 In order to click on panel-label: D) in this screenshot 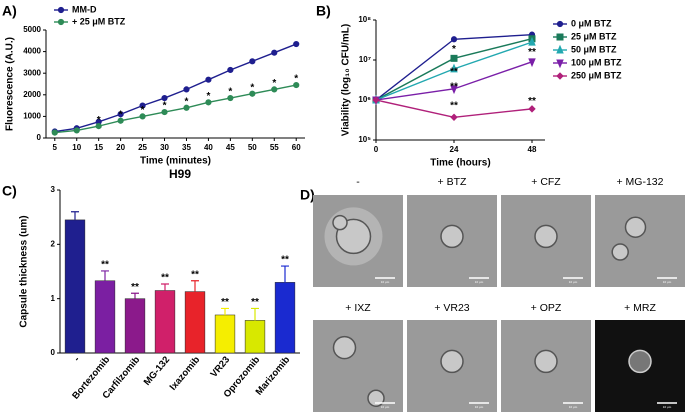, I will do `click(307, 195)`.